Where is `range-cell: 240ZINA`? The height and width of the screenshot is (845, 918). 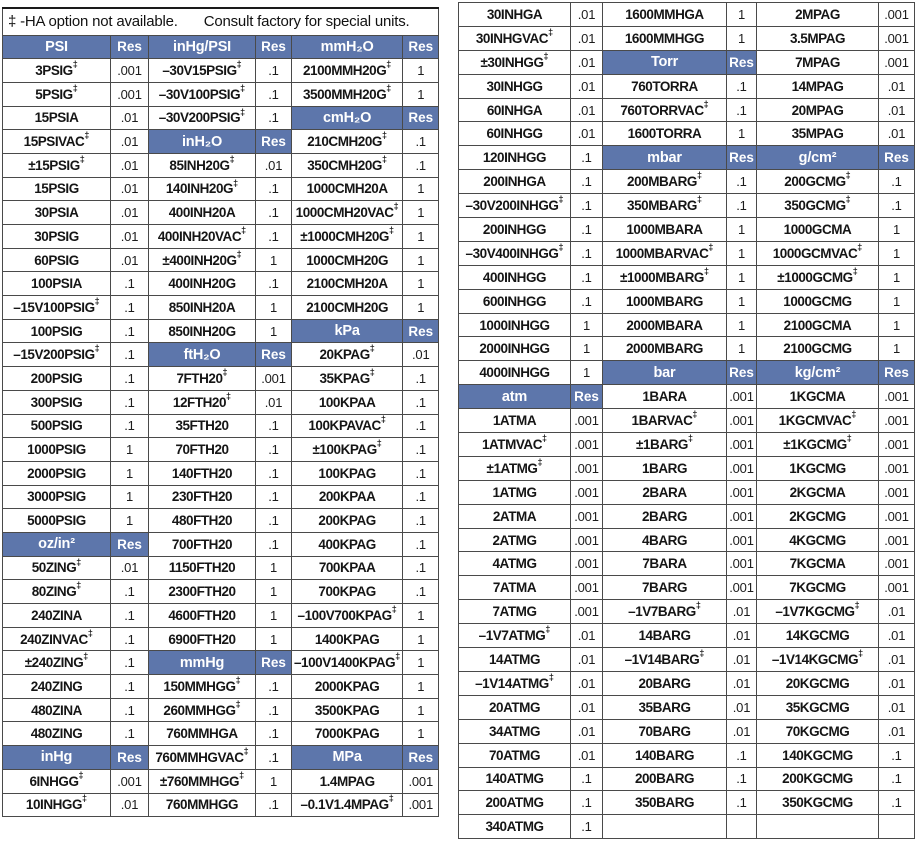
range-cell: 240ZINA is located at coordinates (56, 615).